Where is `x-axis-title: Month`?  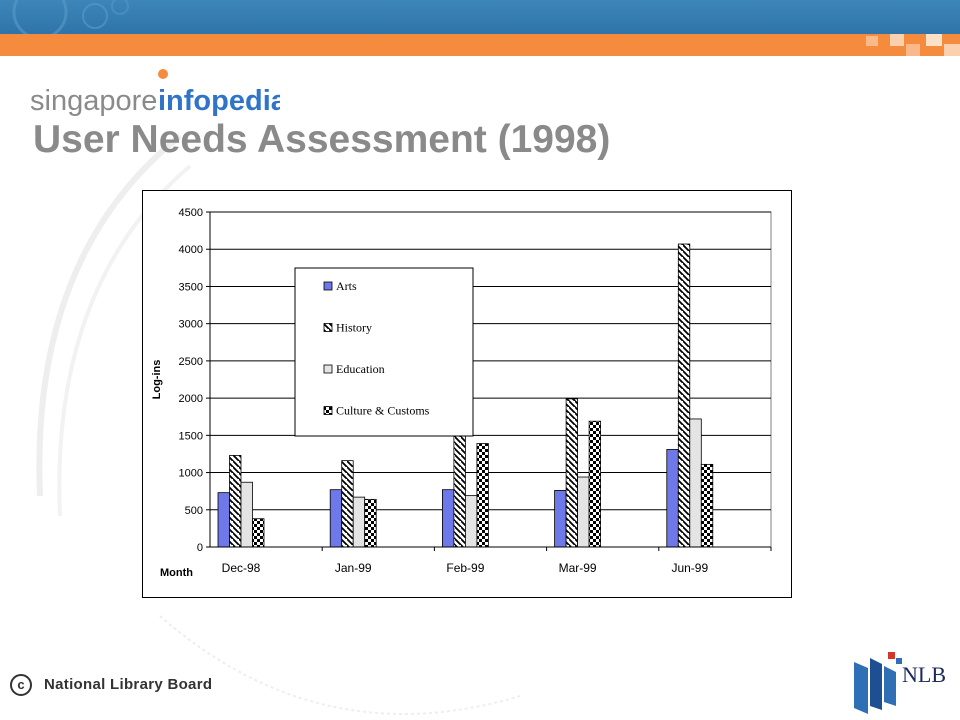
x-axis-title: Month is located at coordinates (176, 573).